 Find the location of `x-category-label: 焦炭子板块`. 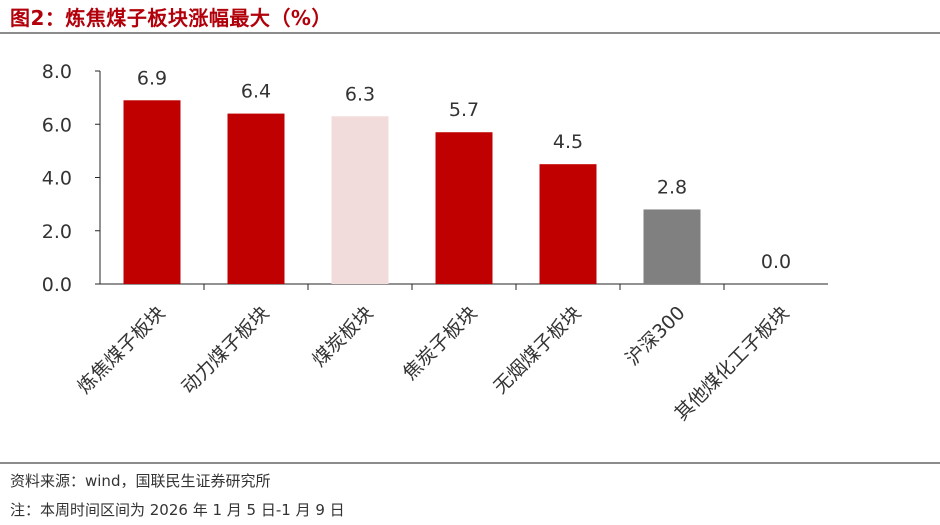

x-category-label: 焦炭子板块 is located at coordinates (440, 343).